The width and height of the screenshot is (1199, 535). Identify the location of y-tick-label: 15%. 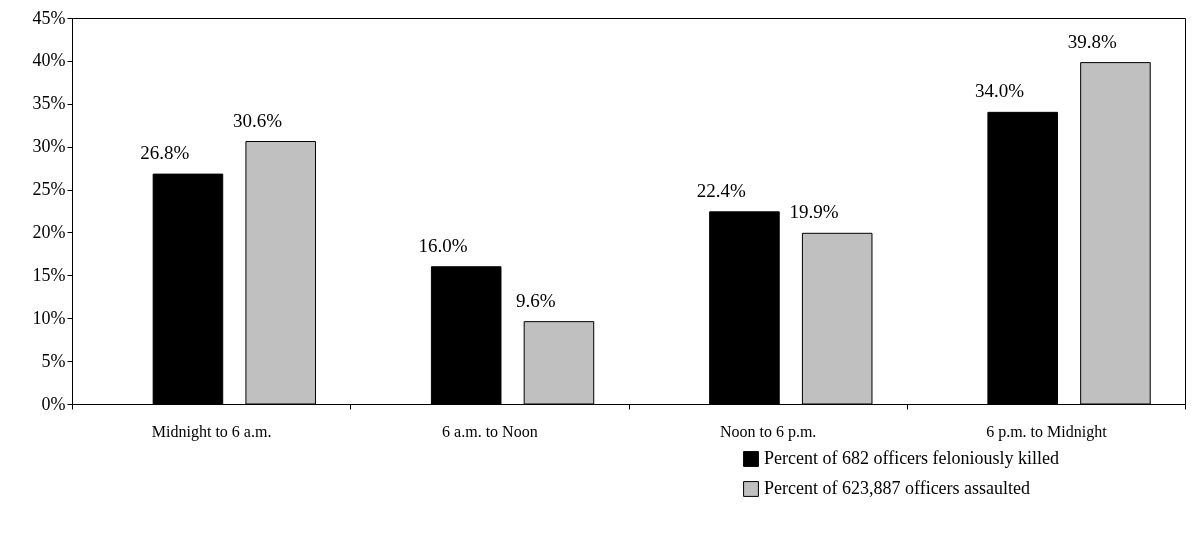
(49, 274).